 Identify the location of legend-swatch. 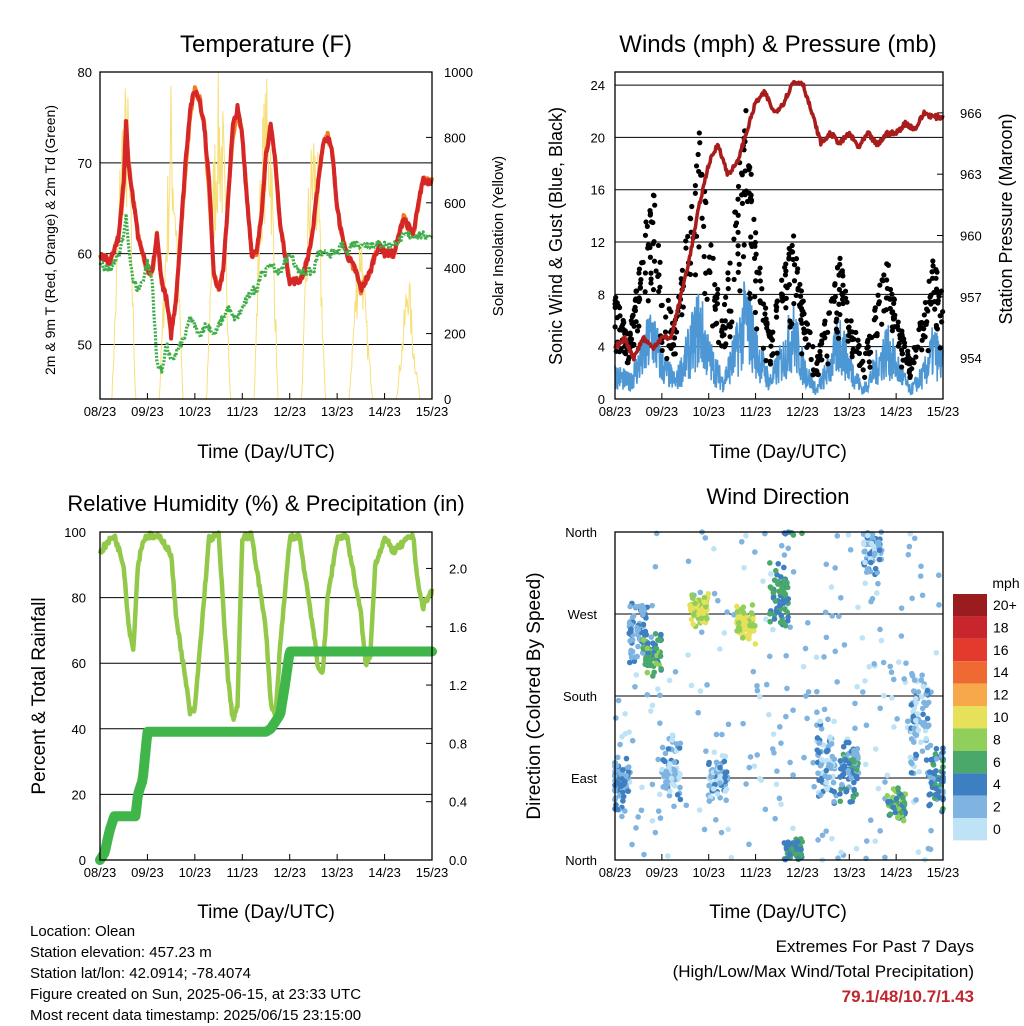
(970, 806).